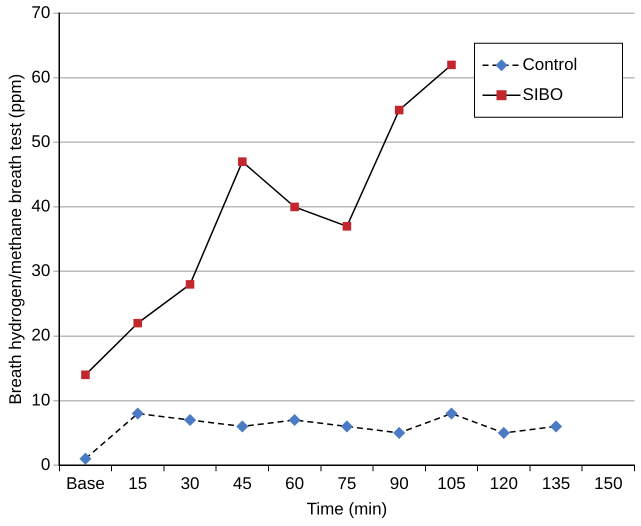  Describe the element at coordinates (40, 12) in the screenshot. I see `y-tick-label: 70` at that location.